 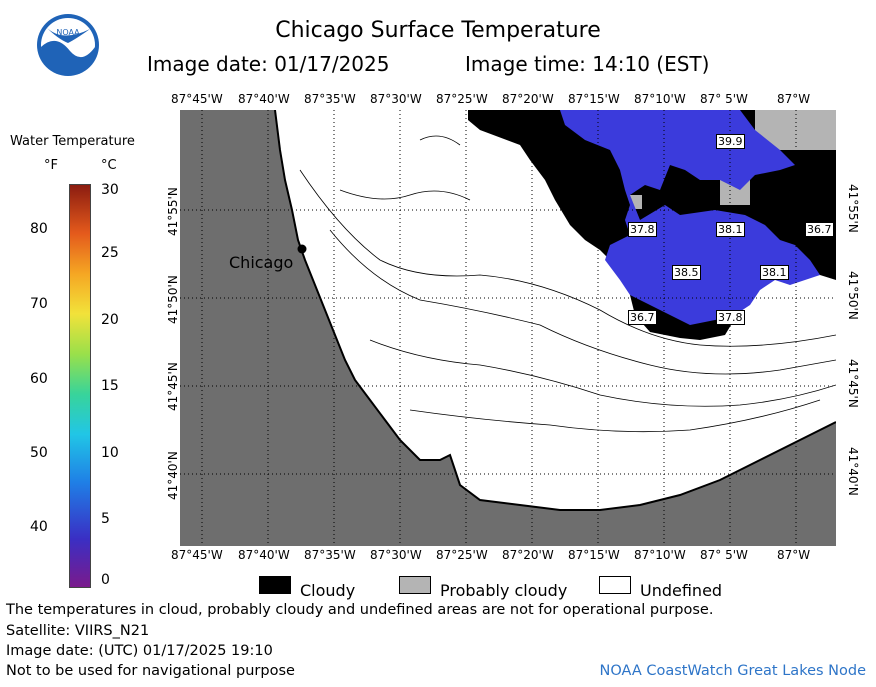 I want to click on chicago-marker, so click(x=302, y=249).